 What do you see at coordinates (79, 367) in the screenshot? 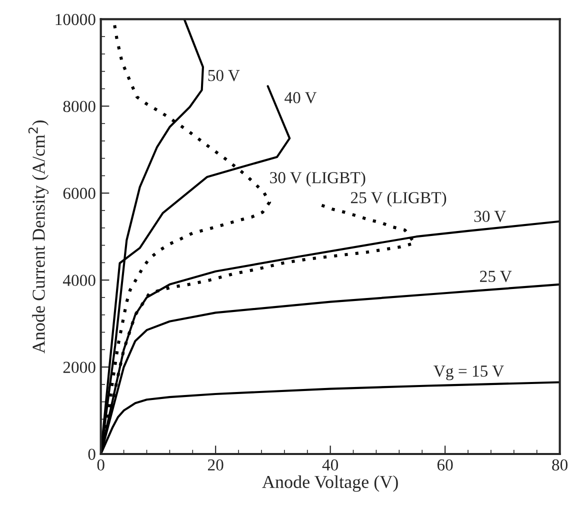
I see `y-tick-label: 2000` at bounding box center [79, 367].